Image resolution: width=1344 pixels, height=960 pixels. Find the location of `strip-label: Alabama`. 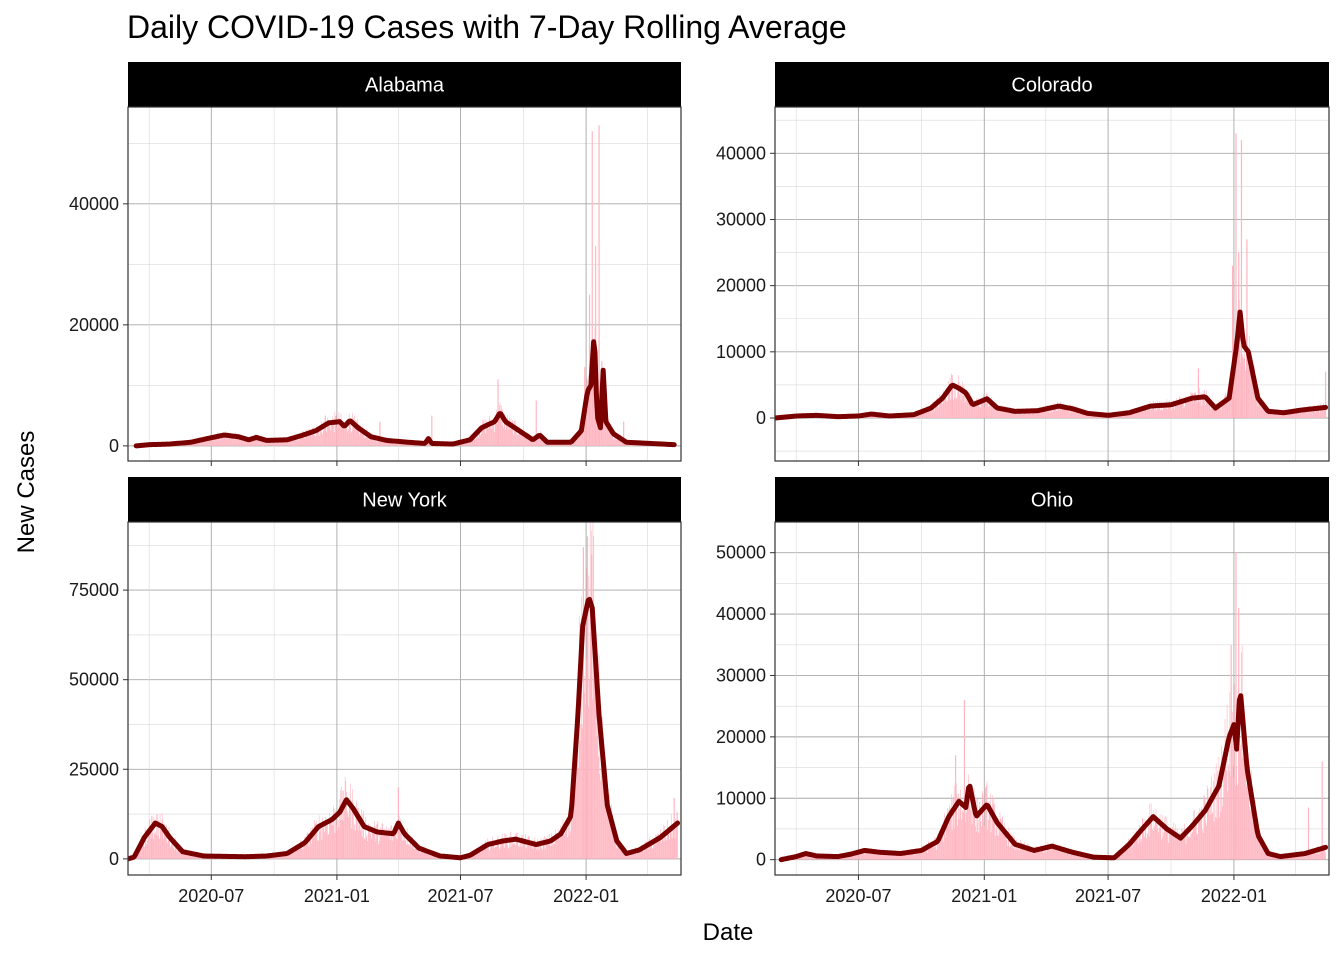

strip-label: Alabama is located at coordinates (405, 86).